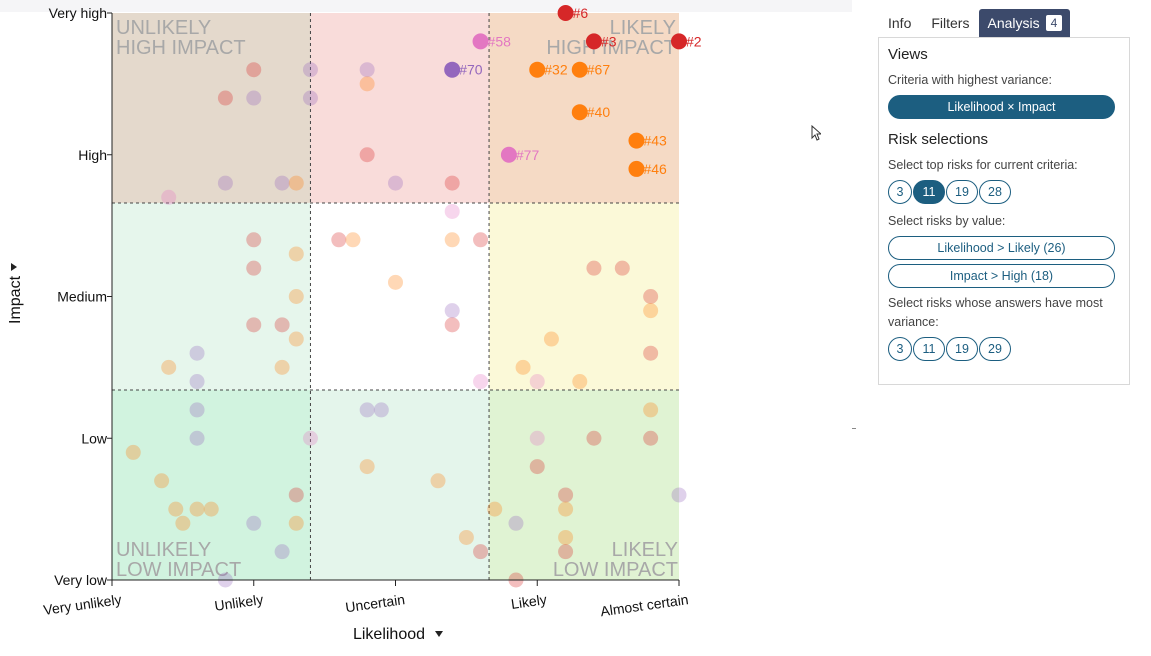 This screenshot has width=1151, height=656. Describe the element at coordinates (439, 634) in the screenshot. I see `x-axis-dropdown-icon` at that location.